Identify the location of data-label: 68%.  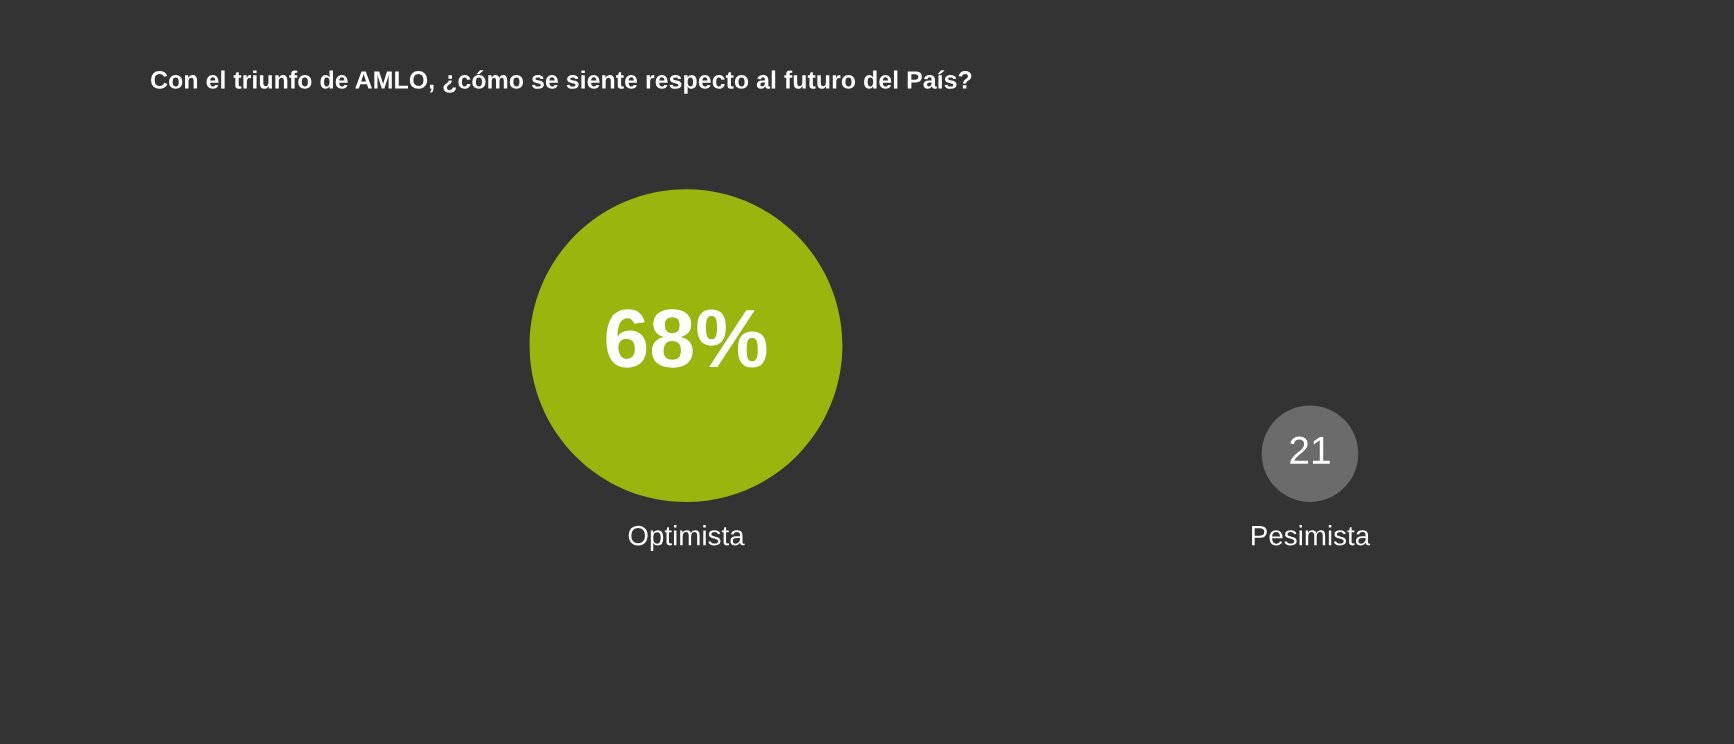
(686, 338).